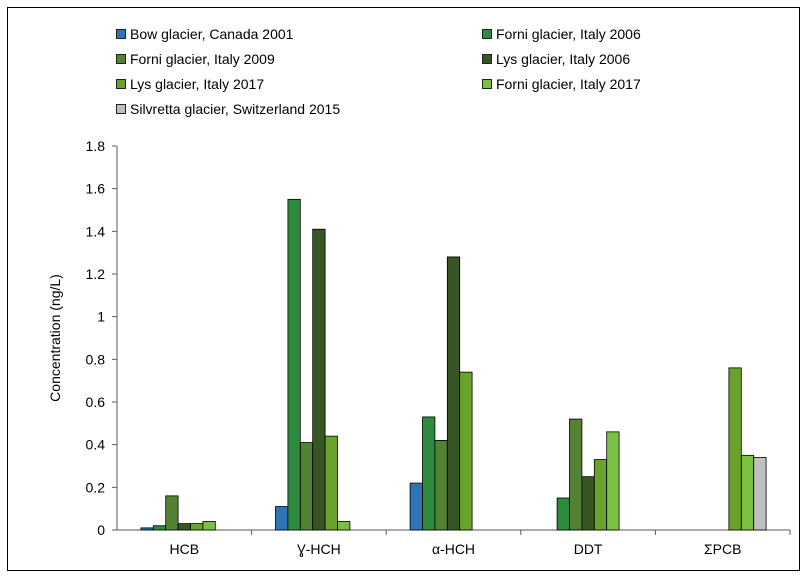 This screenshot has height=578, width=807. I want to click on legend-item: Bow glacier, Canada 2001, so click(204, 34).